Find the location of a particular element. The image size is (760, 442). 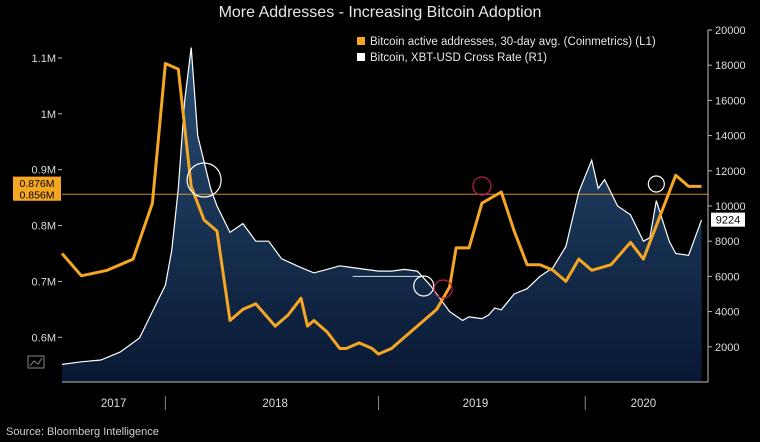

right-tick-label: 8000 is located at coordinates (727, 242).